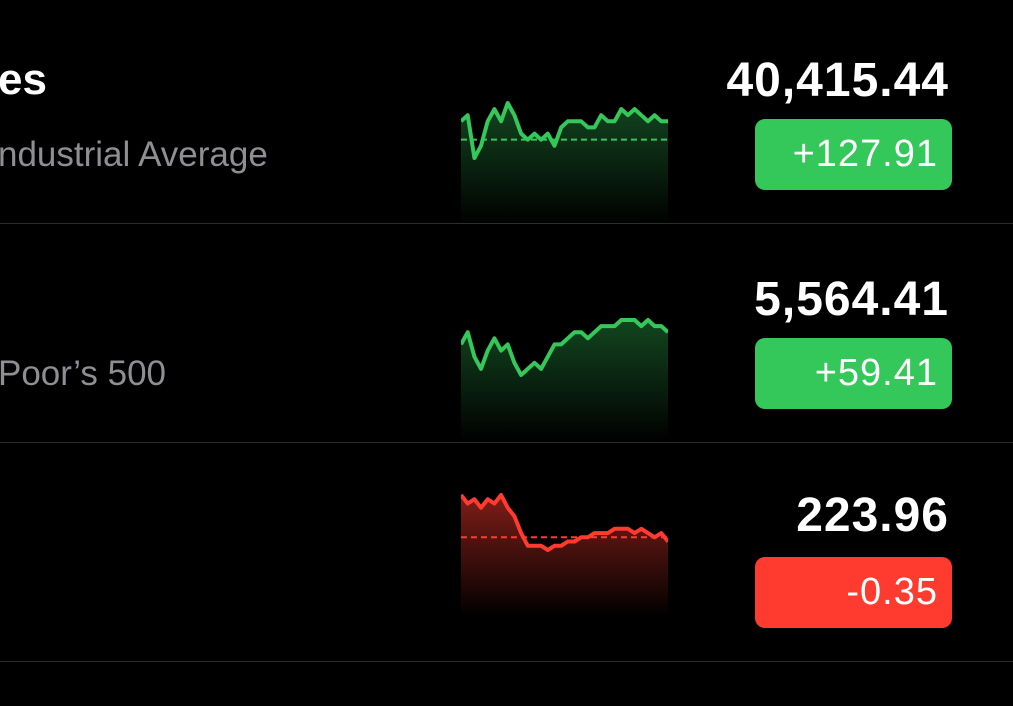  Describe the element at coordinates (872, 515) in the screenshot. I see `stock-price: 223.96` at that location.